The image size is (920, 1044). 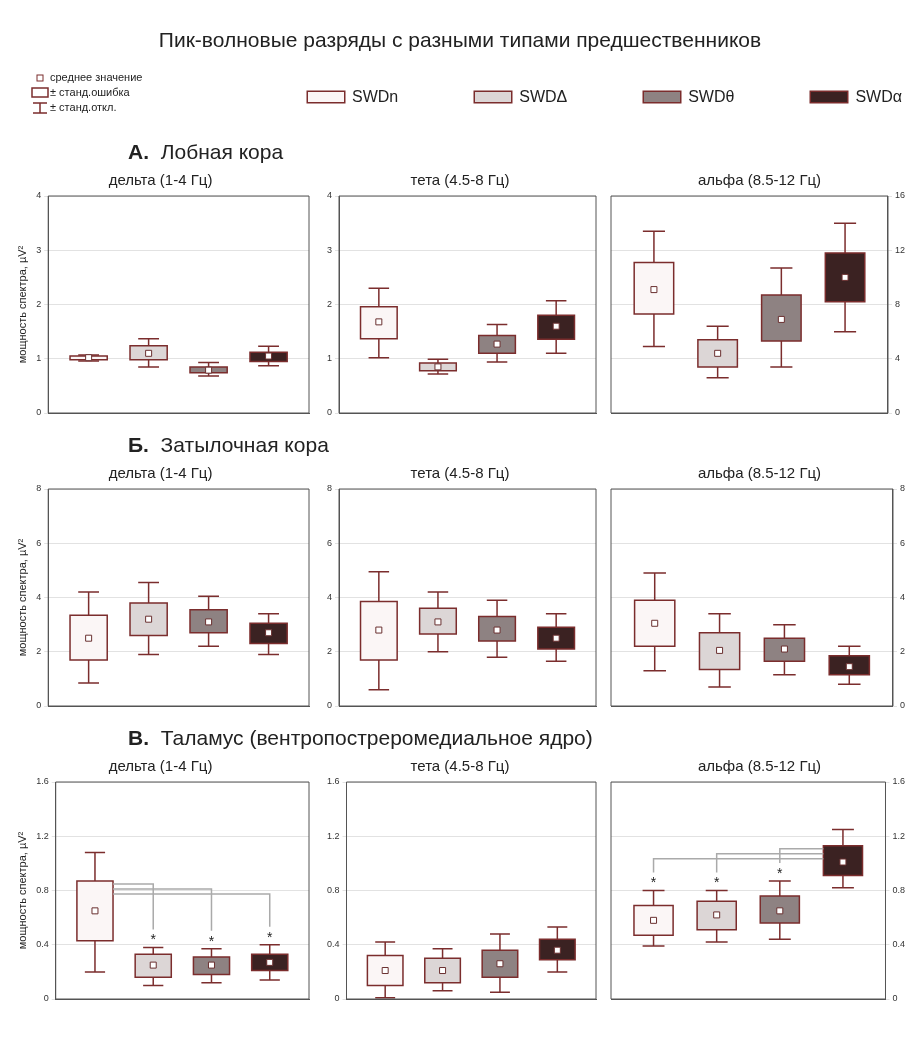 What do you see at coordinates (206, 151) in the screenshot?
I see `chart-subtitle: А. Лобная кора` at bounding box center [206, 151].